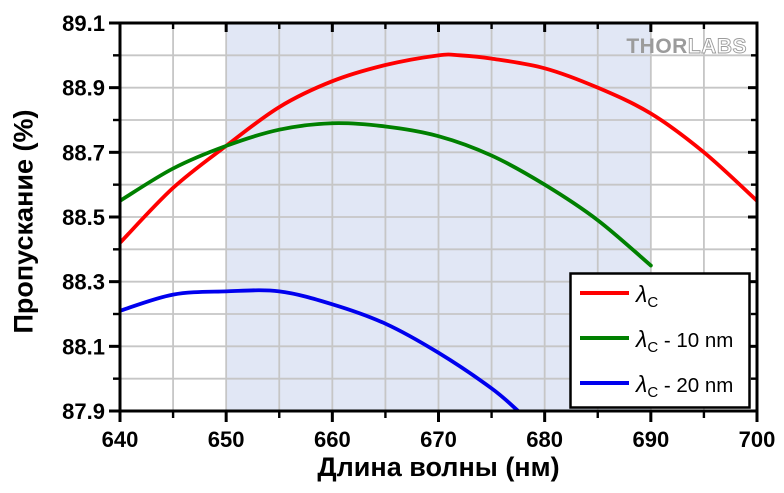  Describe the element at coordinates (83, 88) in the screenshot. I see `y-tick-label: 88.9` at that location.